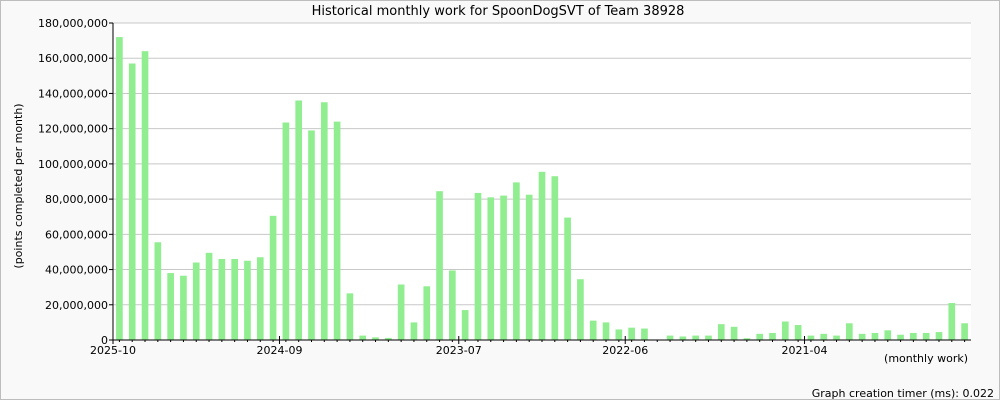  I want to click on x-tick-label: 2021-04, so click(805, 350).